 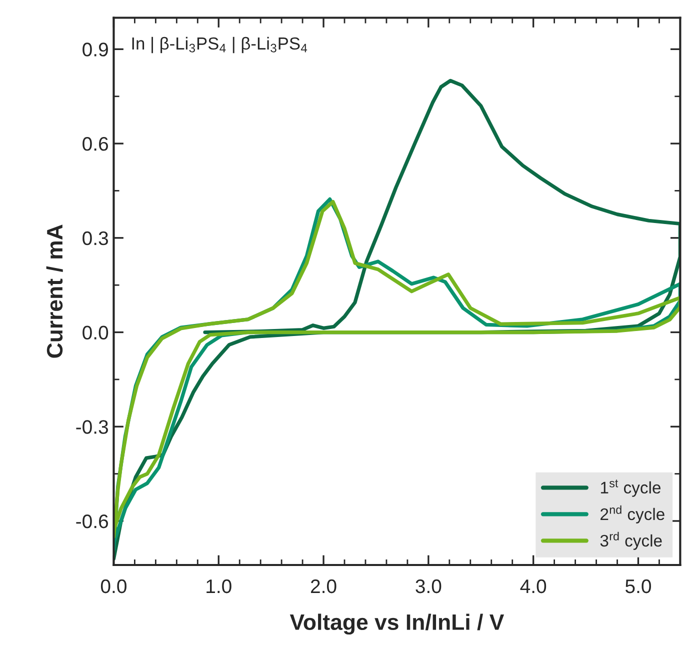 What do you see at coordinates (397, 624) in the screenshot?
I see `x-axis-title: Voltage vs In/InLi / V` at bounding box center [397, 624].